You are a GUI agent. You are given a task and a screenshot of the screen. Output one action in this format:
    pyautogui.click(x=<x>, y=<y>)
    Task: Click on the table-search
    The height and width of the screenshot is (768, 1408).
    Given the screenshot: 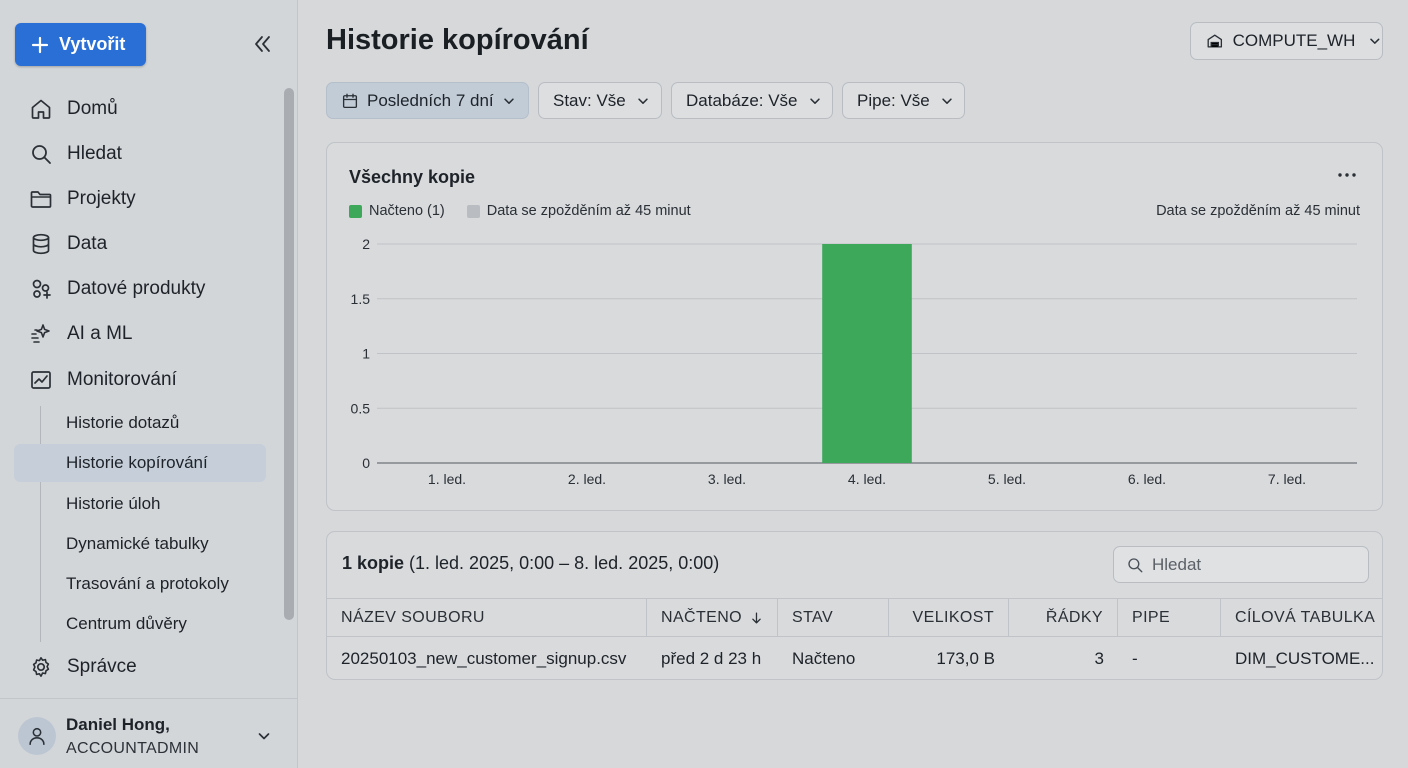 What is the action you would take?
    pyautogui.click(x=1241, y=564)
    